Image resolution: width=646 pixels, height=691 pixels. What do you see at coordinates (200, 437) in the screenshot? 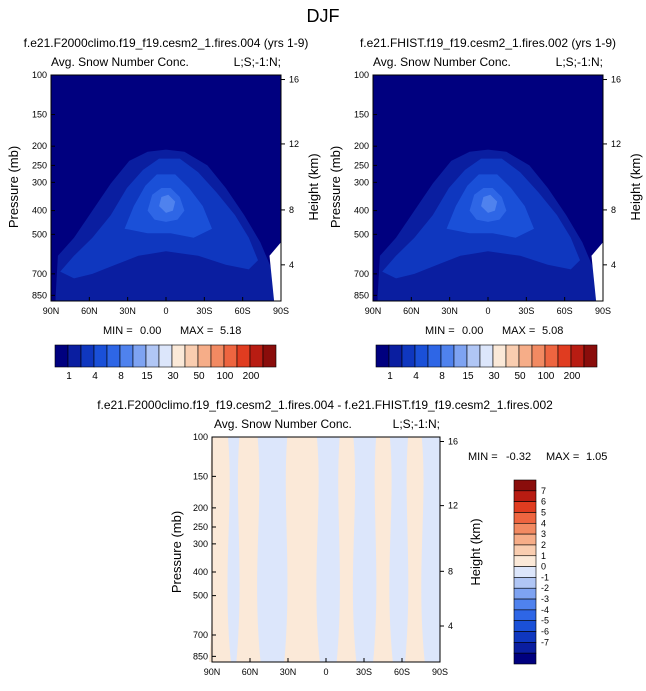
I see `y-tick-label: 100` at bounding box center [200, 437].